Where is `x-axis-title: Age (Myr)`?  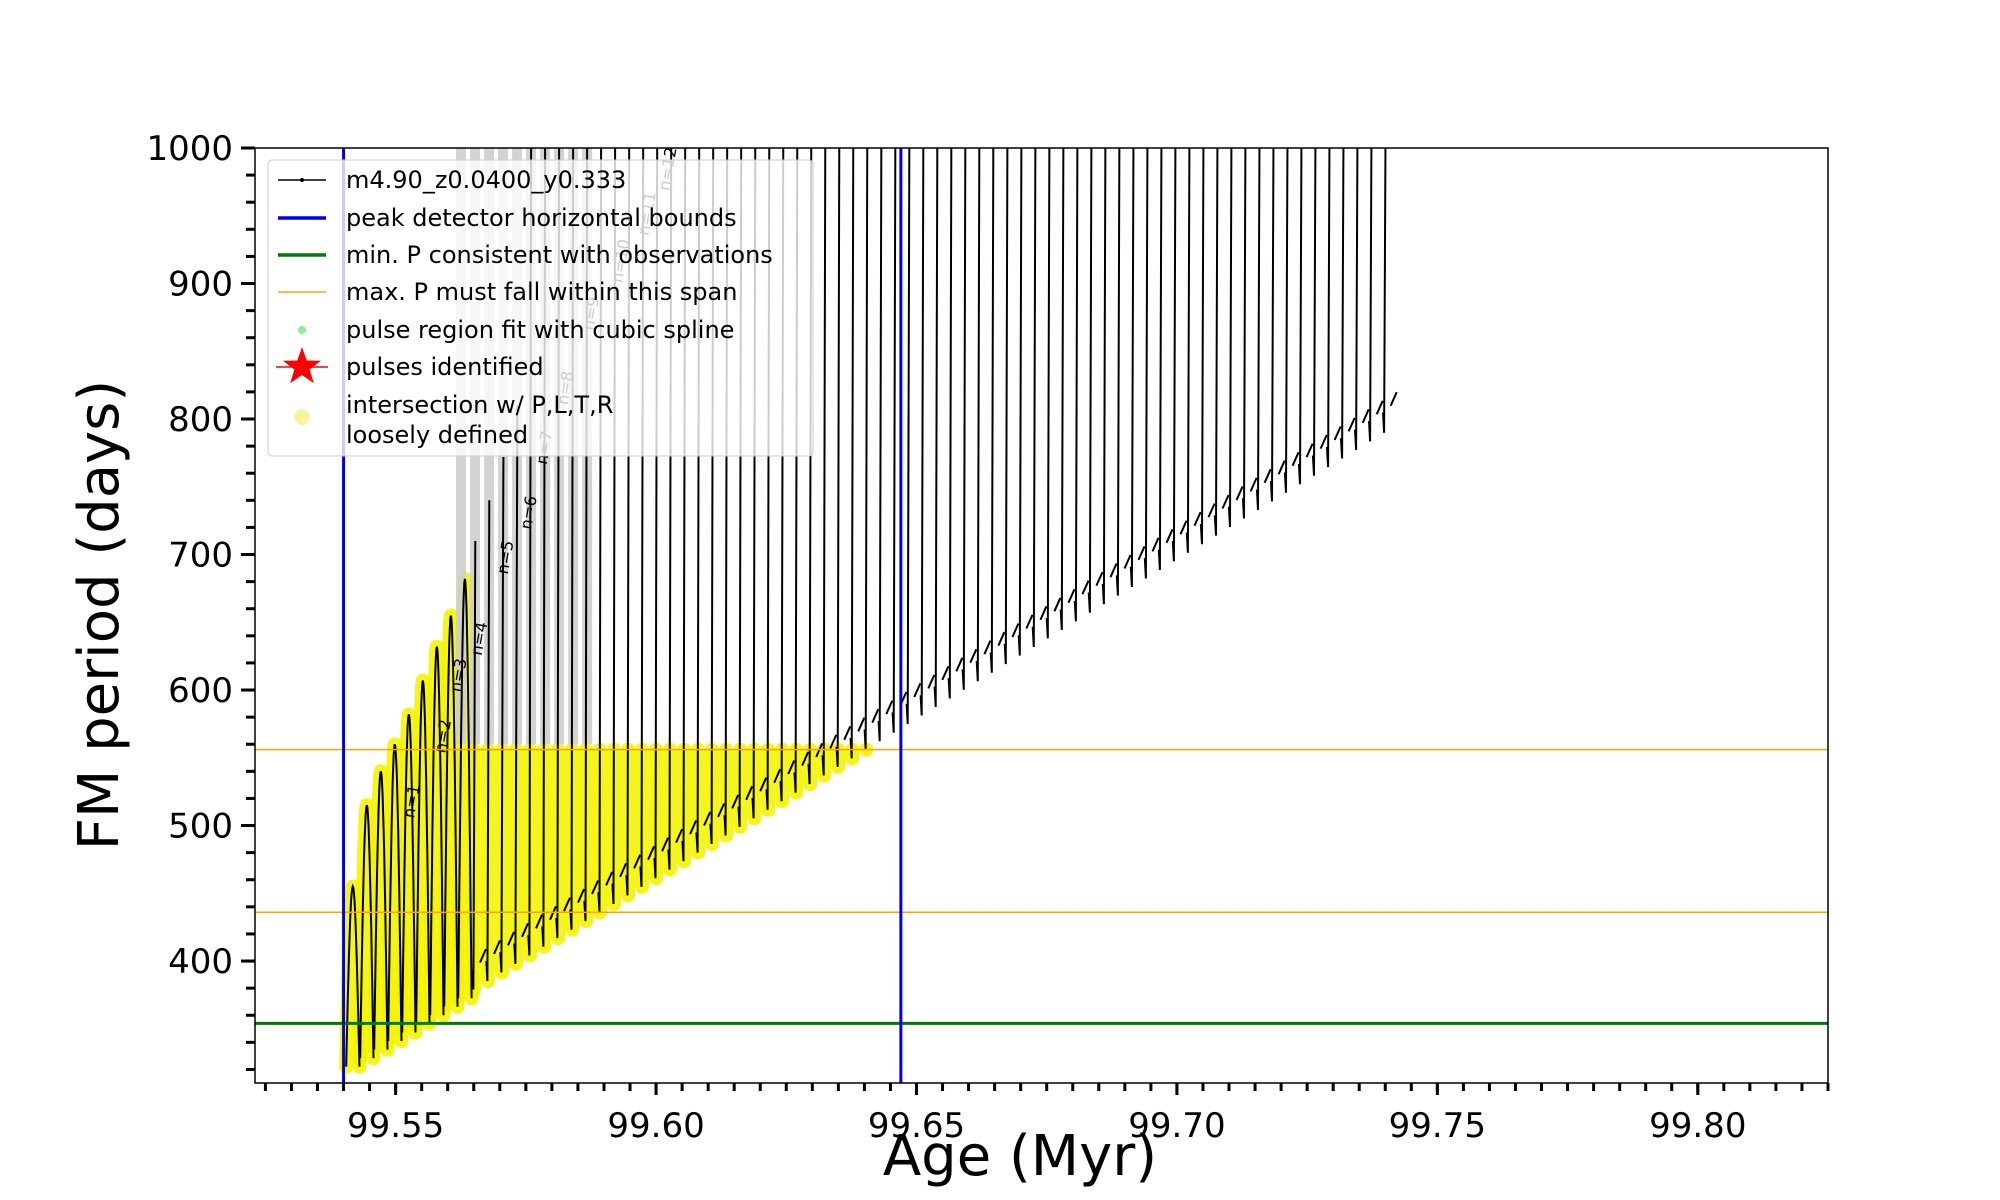 x-axis-title: Age (Myr) is located at coordinates (1020, 1156).